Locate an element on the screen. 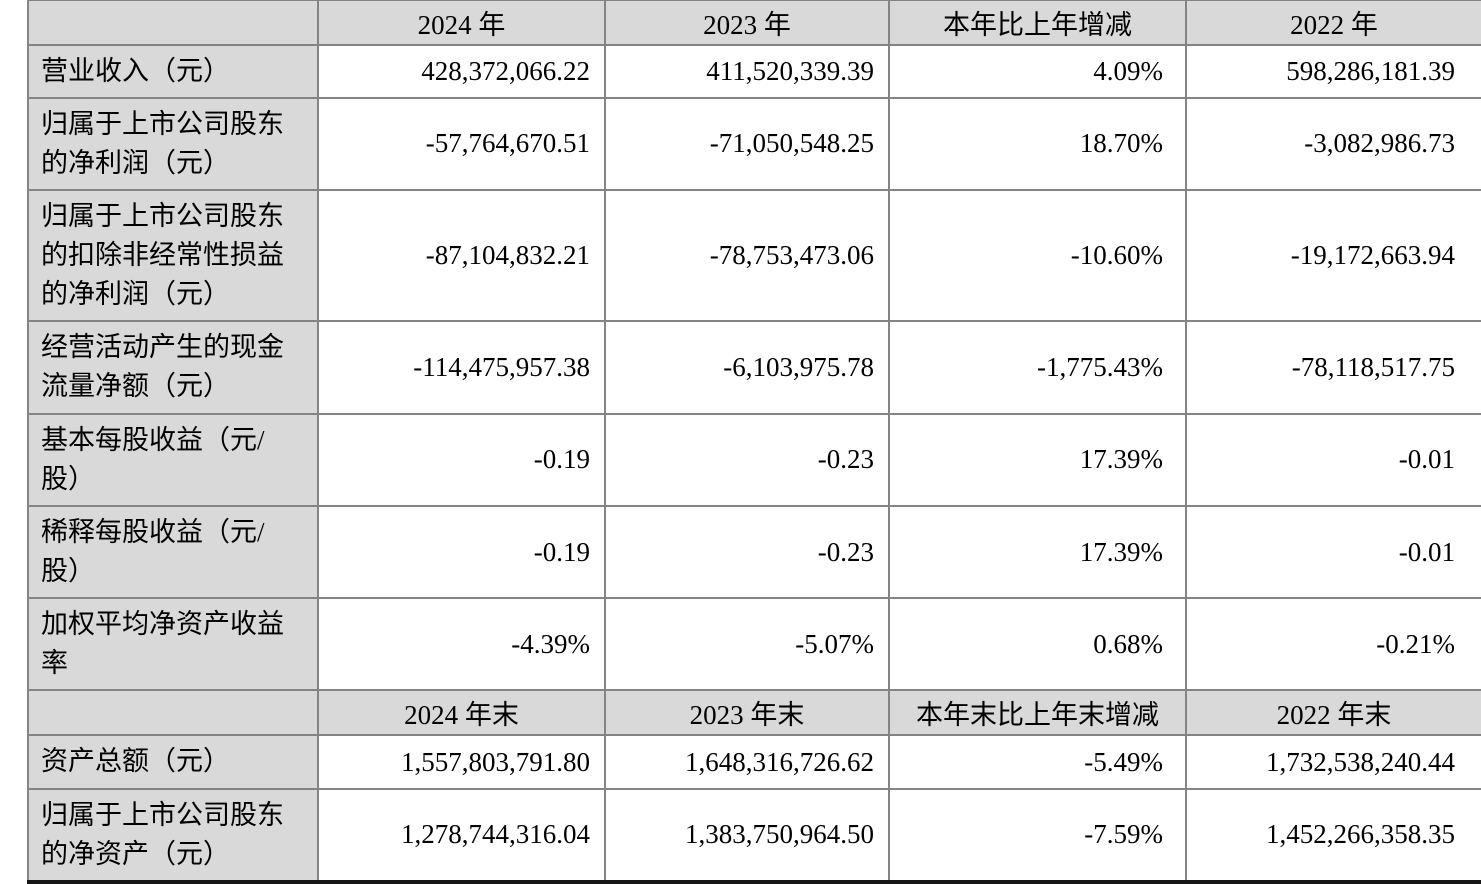 The width and height of the screenshot is (1481, 884). value-cell-yoy: -7.59% is located at coordinates (1037, 835).